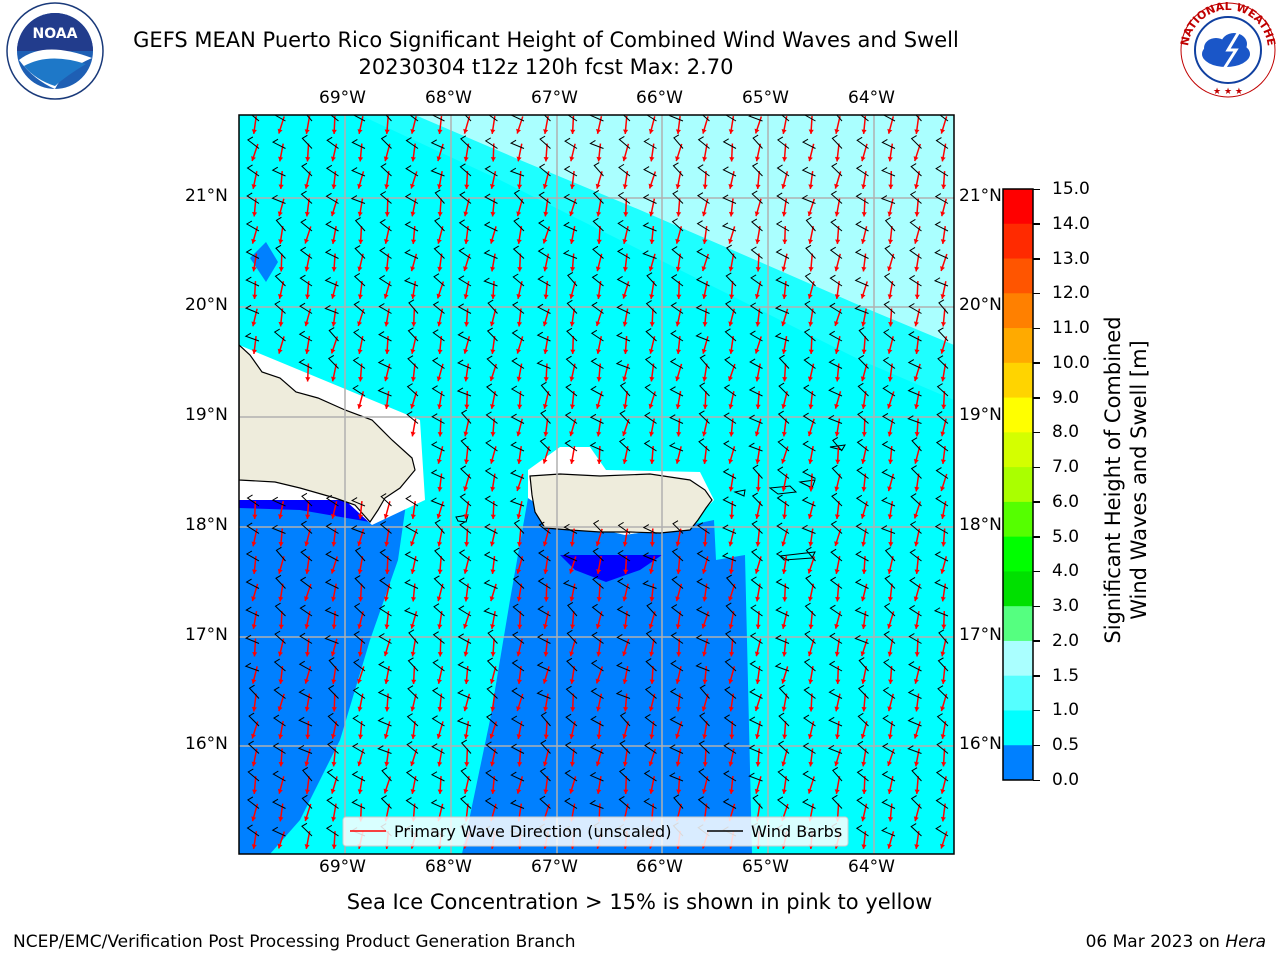 The width and height of the screenshot is (1280, 960). I want to click on legend-wave-label: Primary Wave Direction (unscaled), so click(532, 831).